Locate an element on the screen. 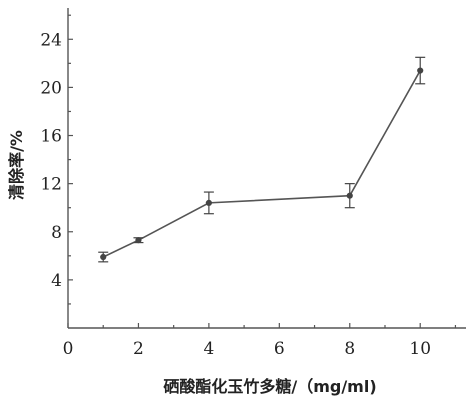 This screenshot has width=474, height=406. y-axis-label: 清除率/% is located at coordinates (16, 165).